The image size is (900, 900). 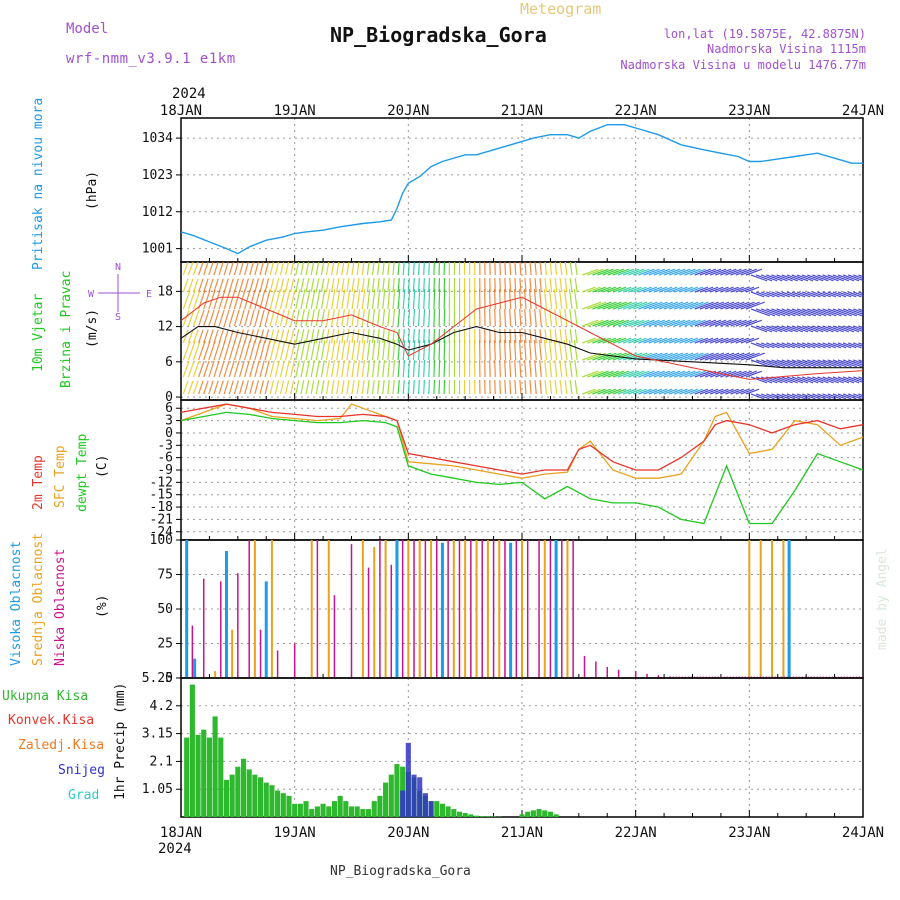 I want to click on wind-barb-field, so click(x=522, y=331).